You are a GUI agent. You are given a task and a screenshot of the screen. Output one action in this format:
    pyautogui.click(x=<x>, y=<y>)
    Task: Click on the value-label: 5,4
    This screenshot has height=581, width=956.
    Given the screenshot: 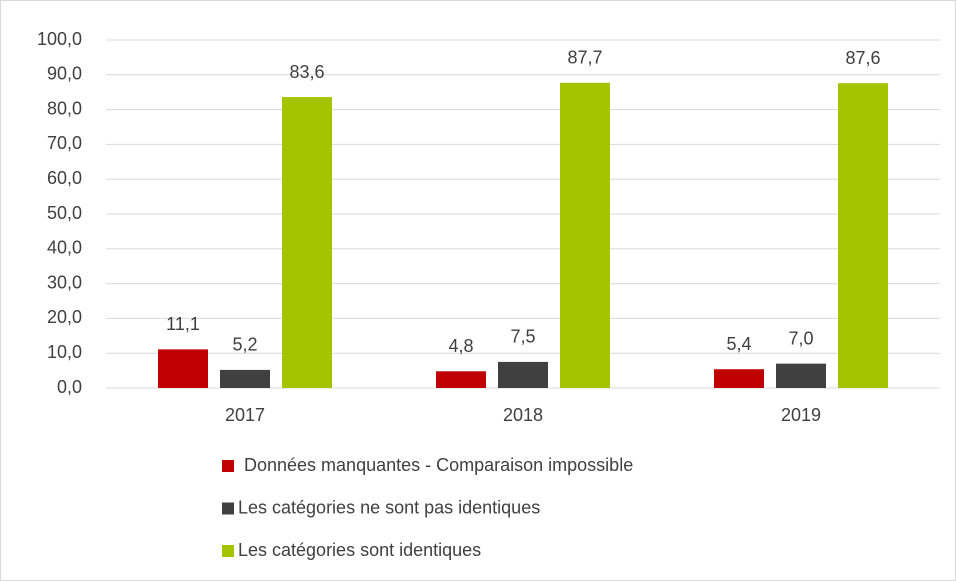 What is the action you would take?
    pyautogui.click(x=738, y=344)
    